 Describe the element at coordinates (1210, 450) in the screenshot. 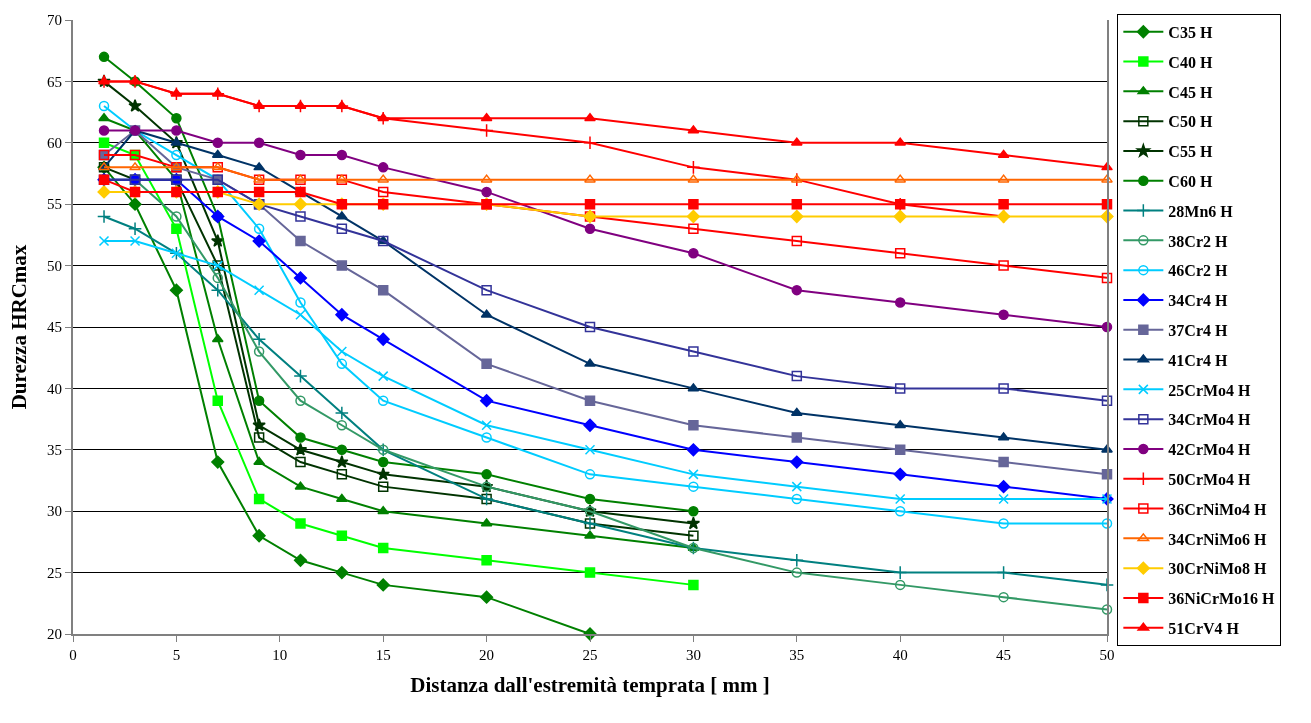

I see `legend-label: 42CrMo4 H` at that location.